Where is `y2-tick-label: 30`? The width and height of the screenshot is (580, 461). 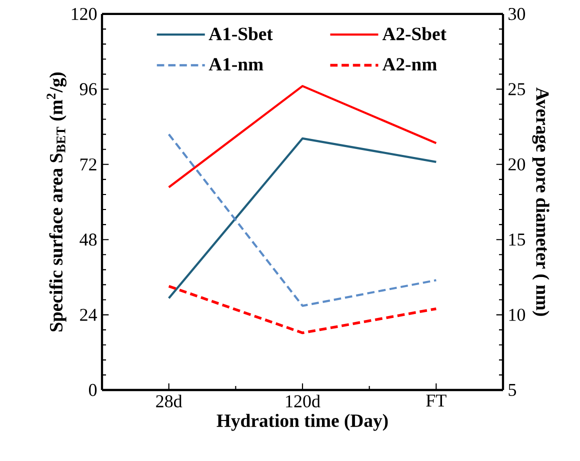
y2-tick-label: 30 is located at coordinates (517, 14).